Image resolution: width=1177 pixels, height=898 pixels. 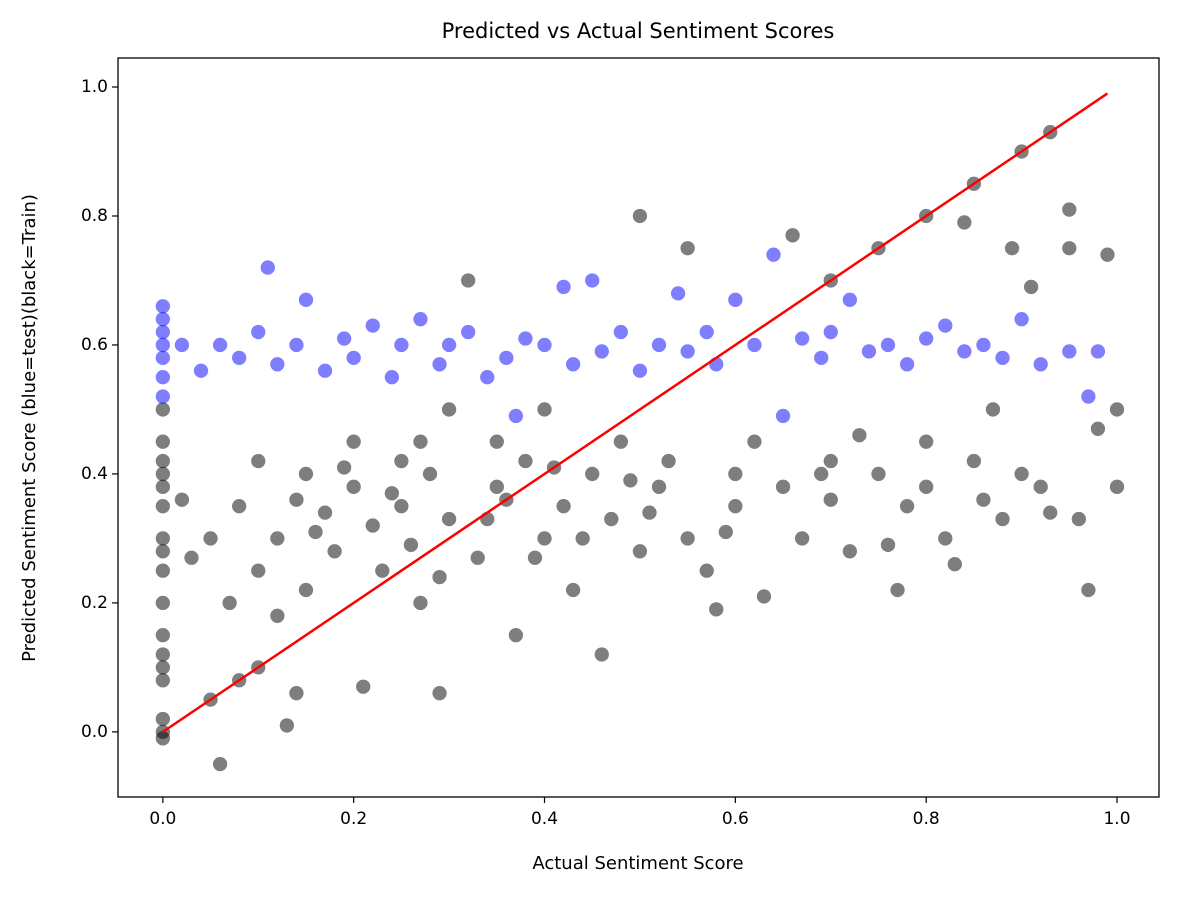 What do you see at coordinates (94, 474) in the screenshot?
I see `y-tick-label: 0.4` at bounding box center [94, 474].